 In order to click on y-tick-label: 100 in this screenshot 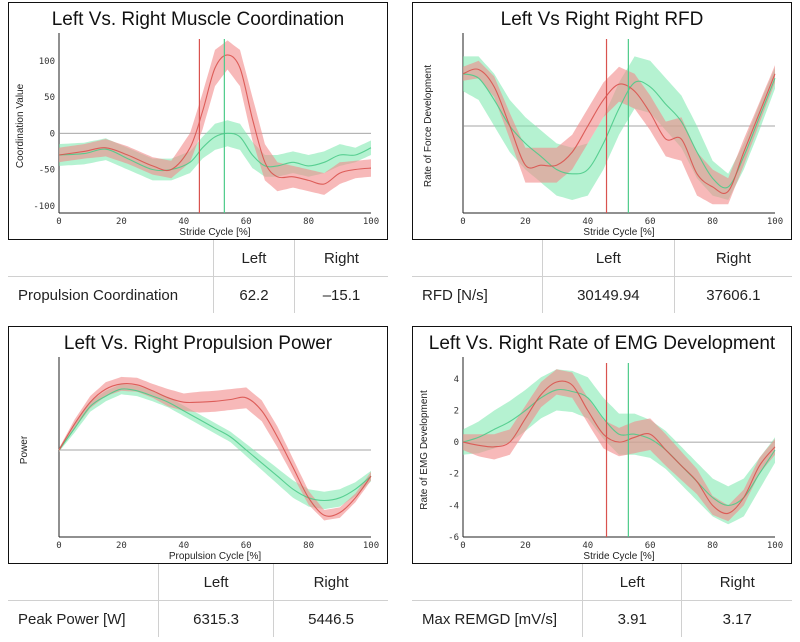, I will do `click(47, 62)`.